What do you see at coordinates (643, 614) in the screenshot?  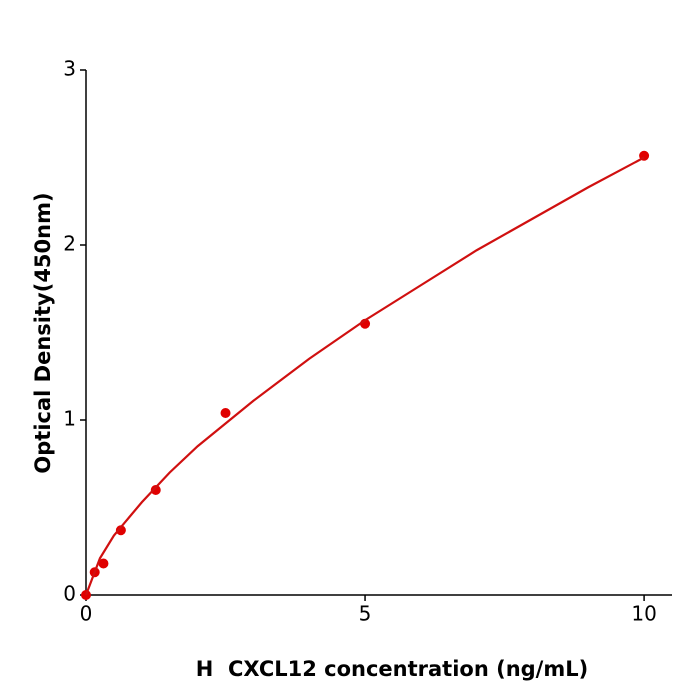 I see `x-tick-label: 10` at bounding box center [643, 614].